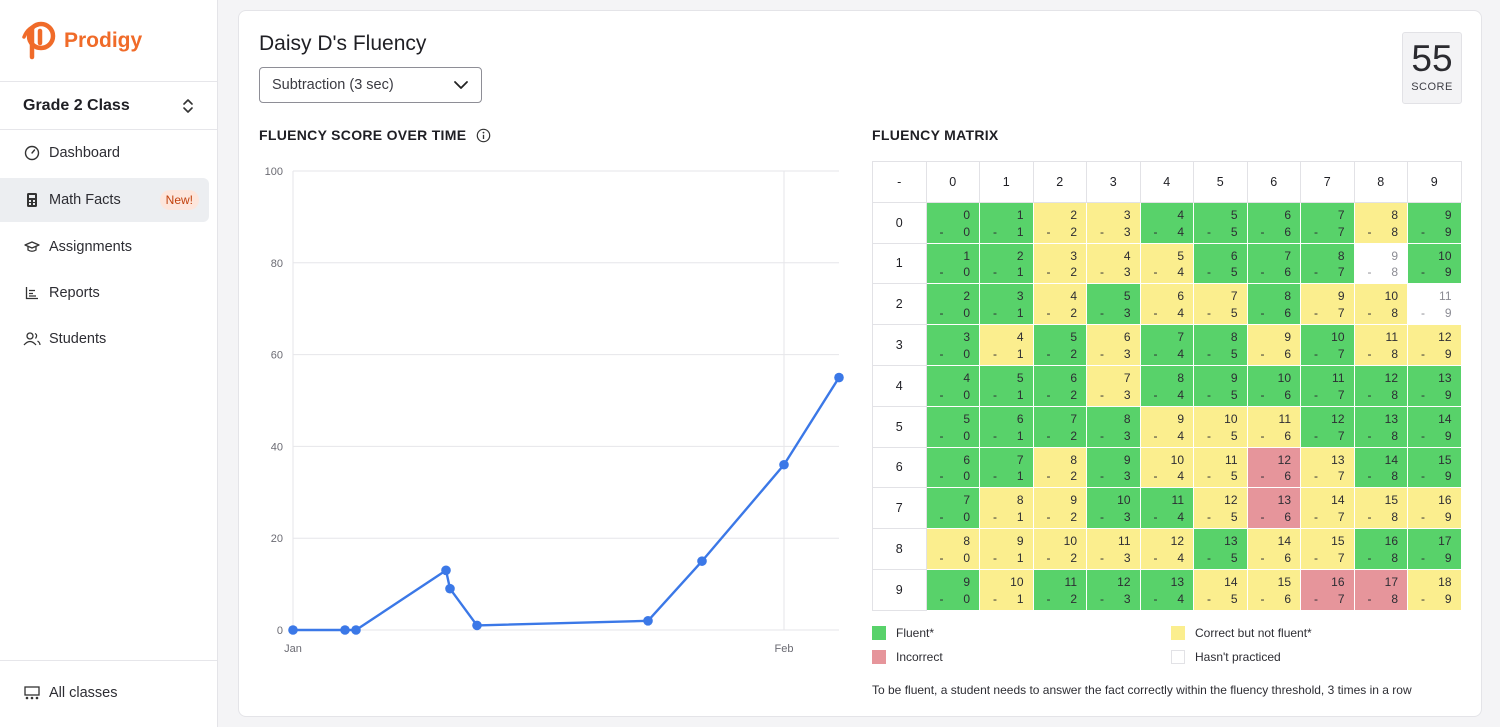 This screenshot has height=727, width=1500. Describe the element at coordinates (483, 135) in the screenshot. I see `info-icon` at that location.